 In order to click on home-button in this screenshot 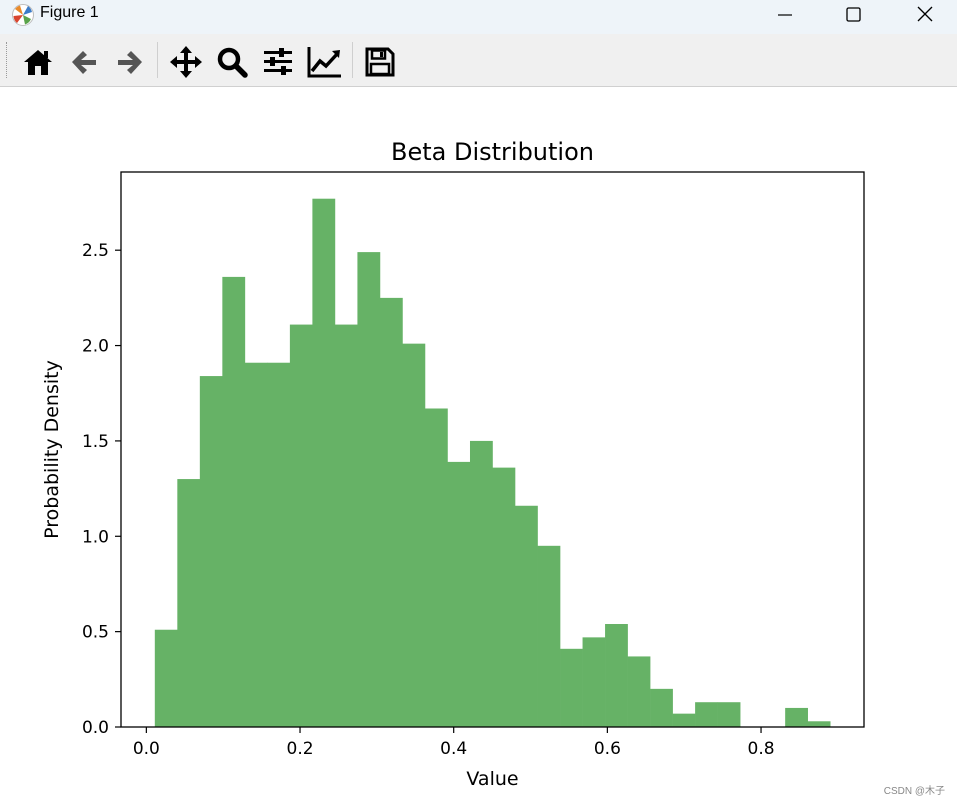, I will do `click(38, 62)`.